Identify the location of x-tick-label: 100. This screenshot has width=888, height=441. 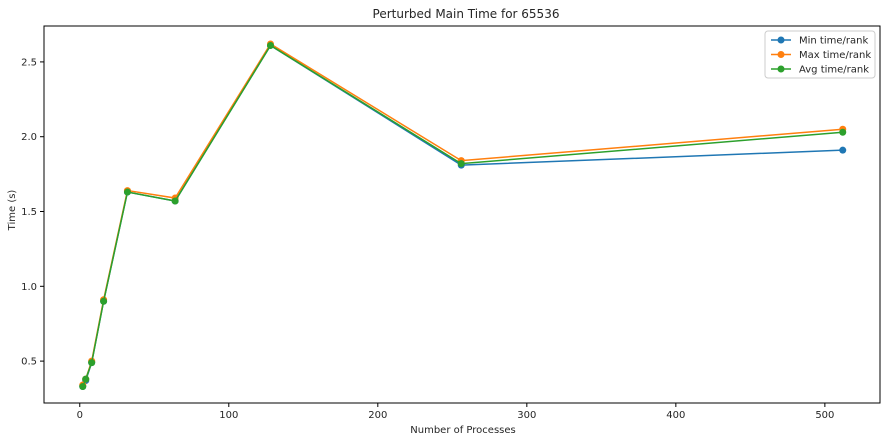
(228, 415).